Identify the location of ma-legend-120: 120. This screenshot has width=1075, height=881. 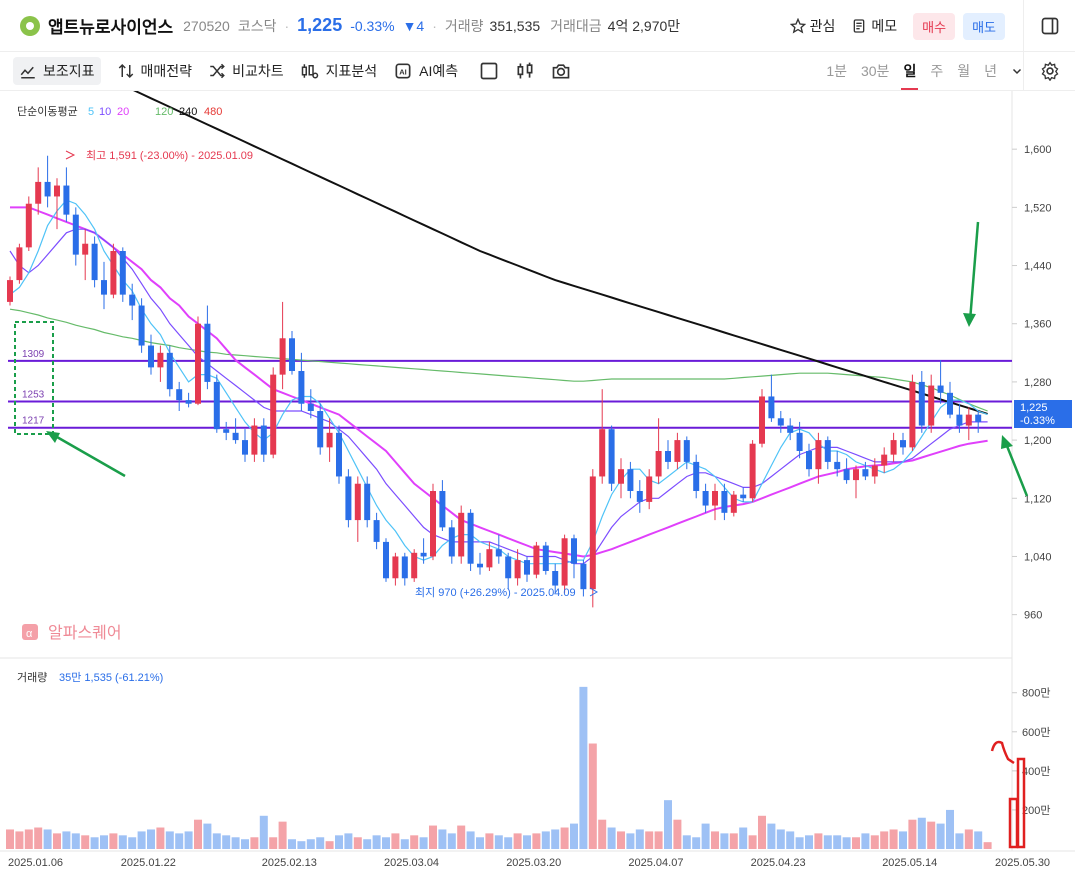
(164, 112).